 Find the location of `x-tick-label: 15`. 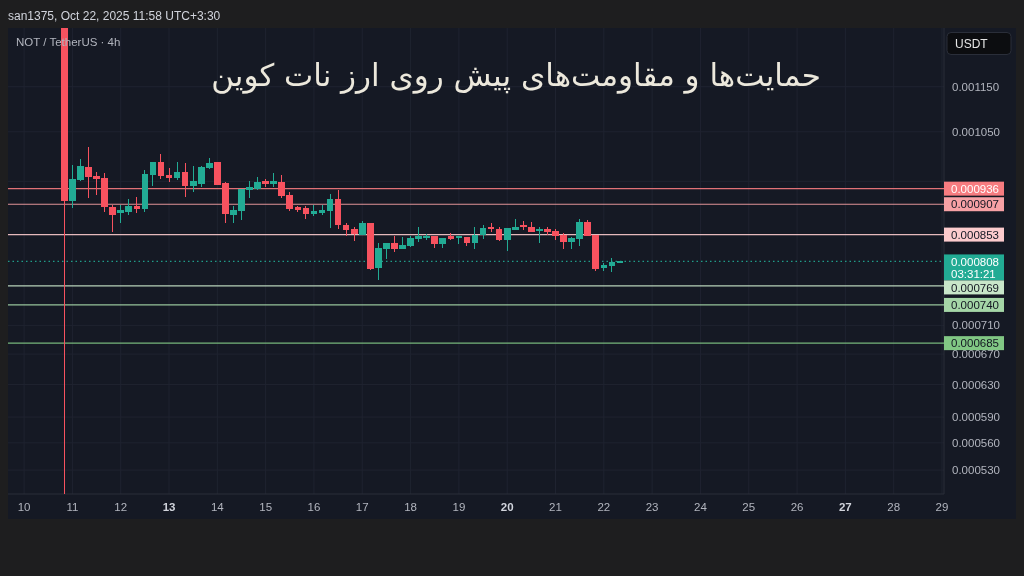

x-tick-label: 15 is located at coordinates (266, 507).